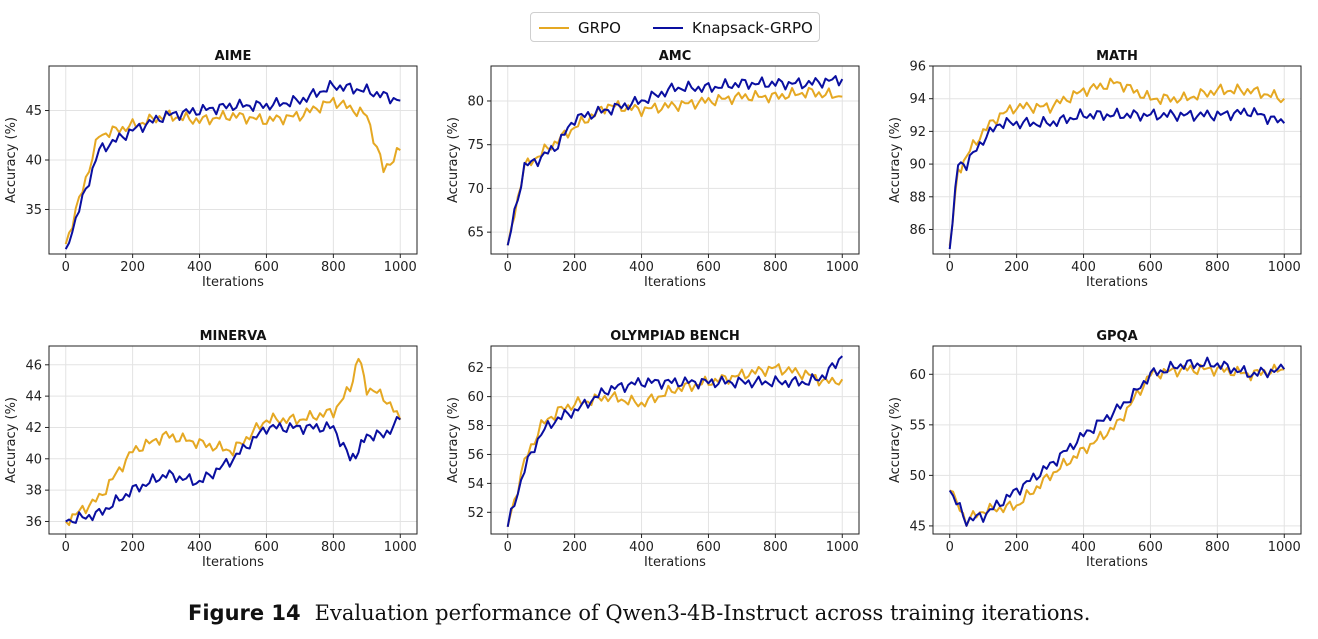 This screenshot has height=639, width=1318. Describe the element at coordinates (917, 67) in the screenshot. I see `math-ytick-label: 96` at that location.